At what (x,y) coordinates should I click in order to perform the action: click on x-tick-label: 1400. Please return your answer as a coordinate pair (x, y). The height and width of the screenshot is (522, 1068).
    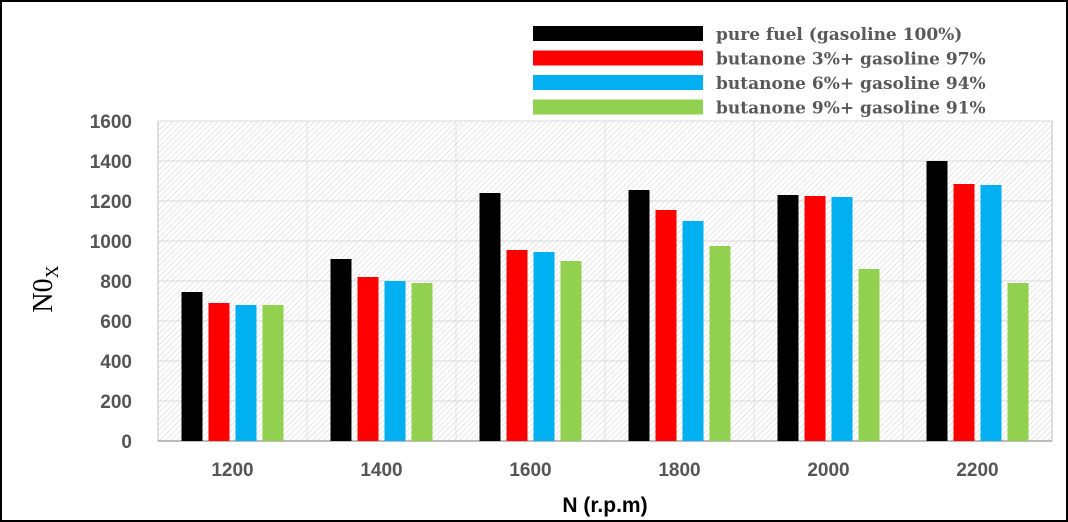
    Looking at the image, I should click on (381, 470).